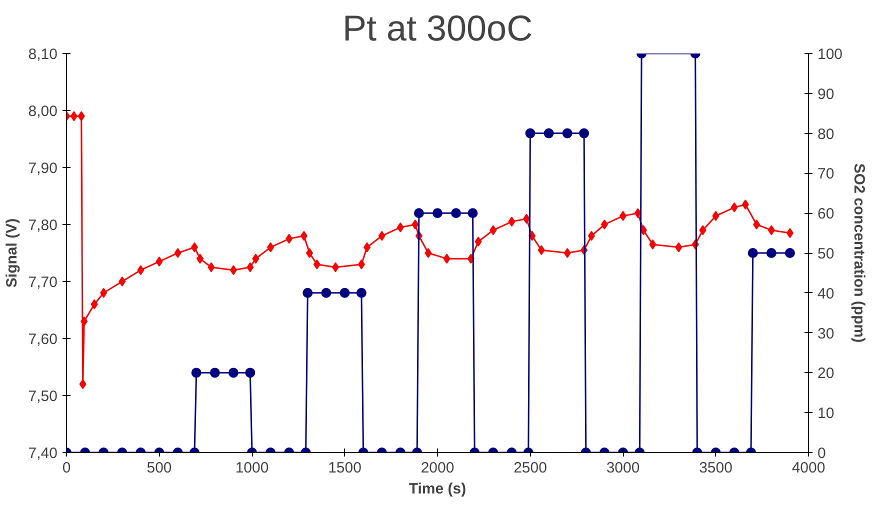  I want to click on y2-tick-label: 50, so click(826, 254).